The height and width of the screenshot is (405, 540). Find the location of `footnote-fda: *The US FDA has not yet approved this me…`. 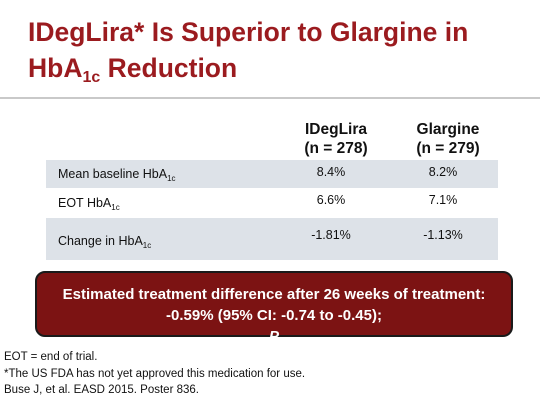

footnote-fda: *The US FDA has not yet approved this me… is located at coordinates (155, 373).